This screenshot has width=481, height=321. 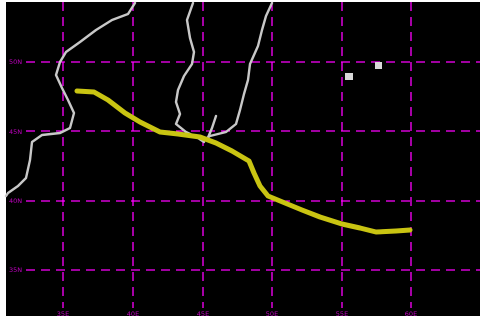 I want to click on lon-label-60e: 60E, so click(x=411, y=314).